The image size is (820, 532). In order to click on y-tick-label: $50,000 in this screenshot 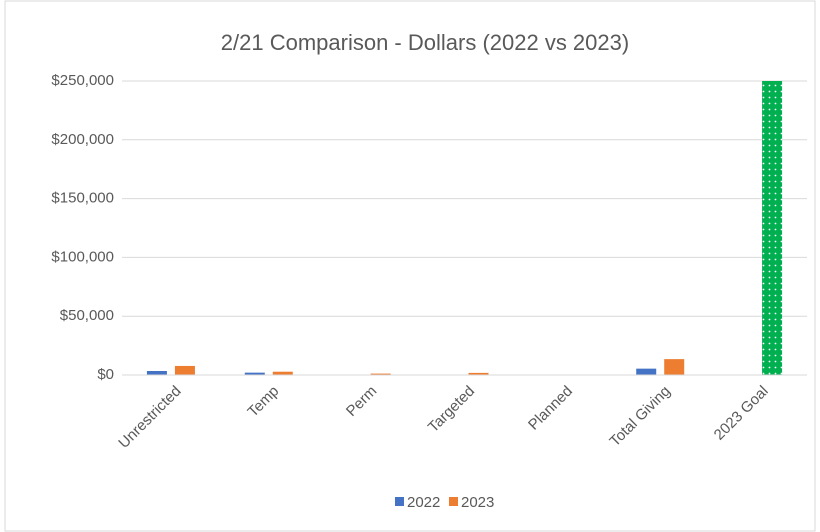, I will do `click(87, 315)`.